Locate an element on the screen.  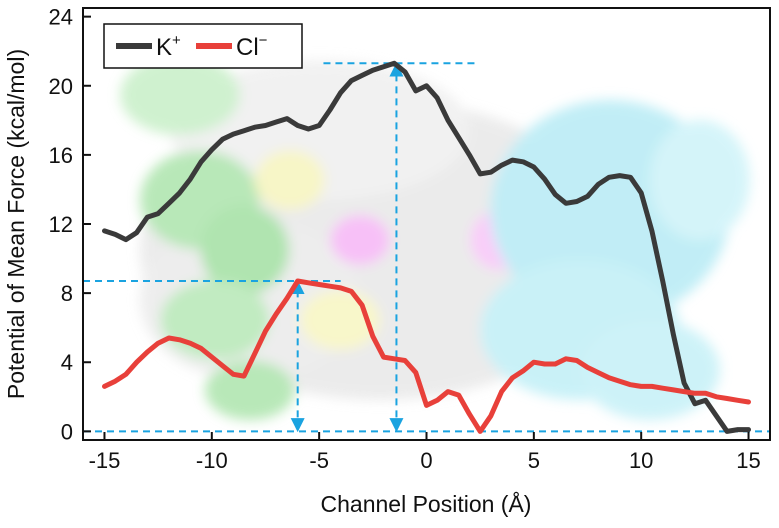
y-tick-label: 0 is located at coordinates (67, 431).